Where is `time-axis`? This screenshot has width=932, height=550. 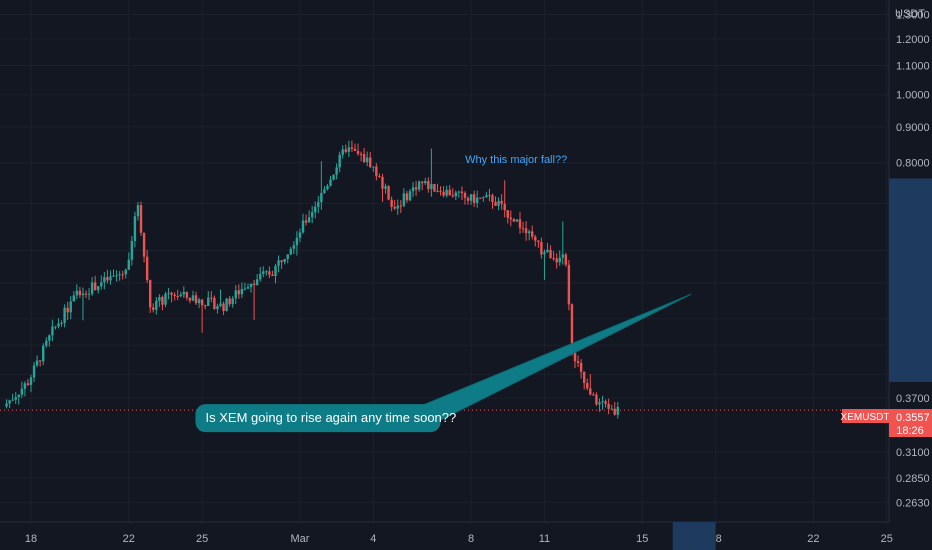 time-axis is located at coordinates (444, 536).